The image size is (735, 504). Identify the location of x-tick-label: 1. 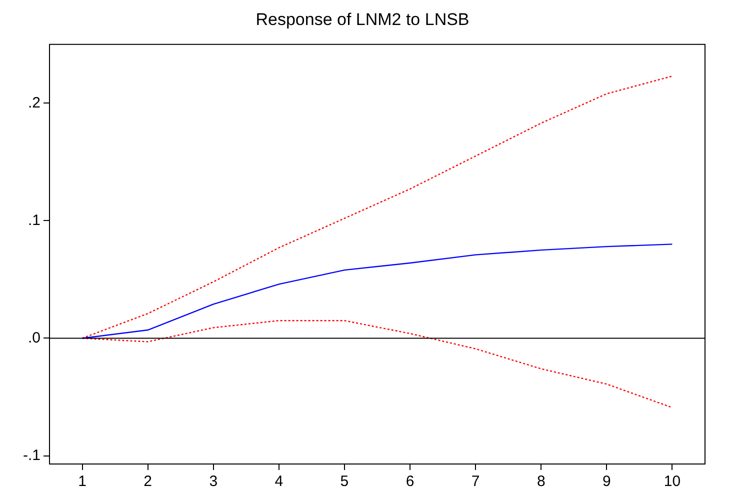
(82, 481).